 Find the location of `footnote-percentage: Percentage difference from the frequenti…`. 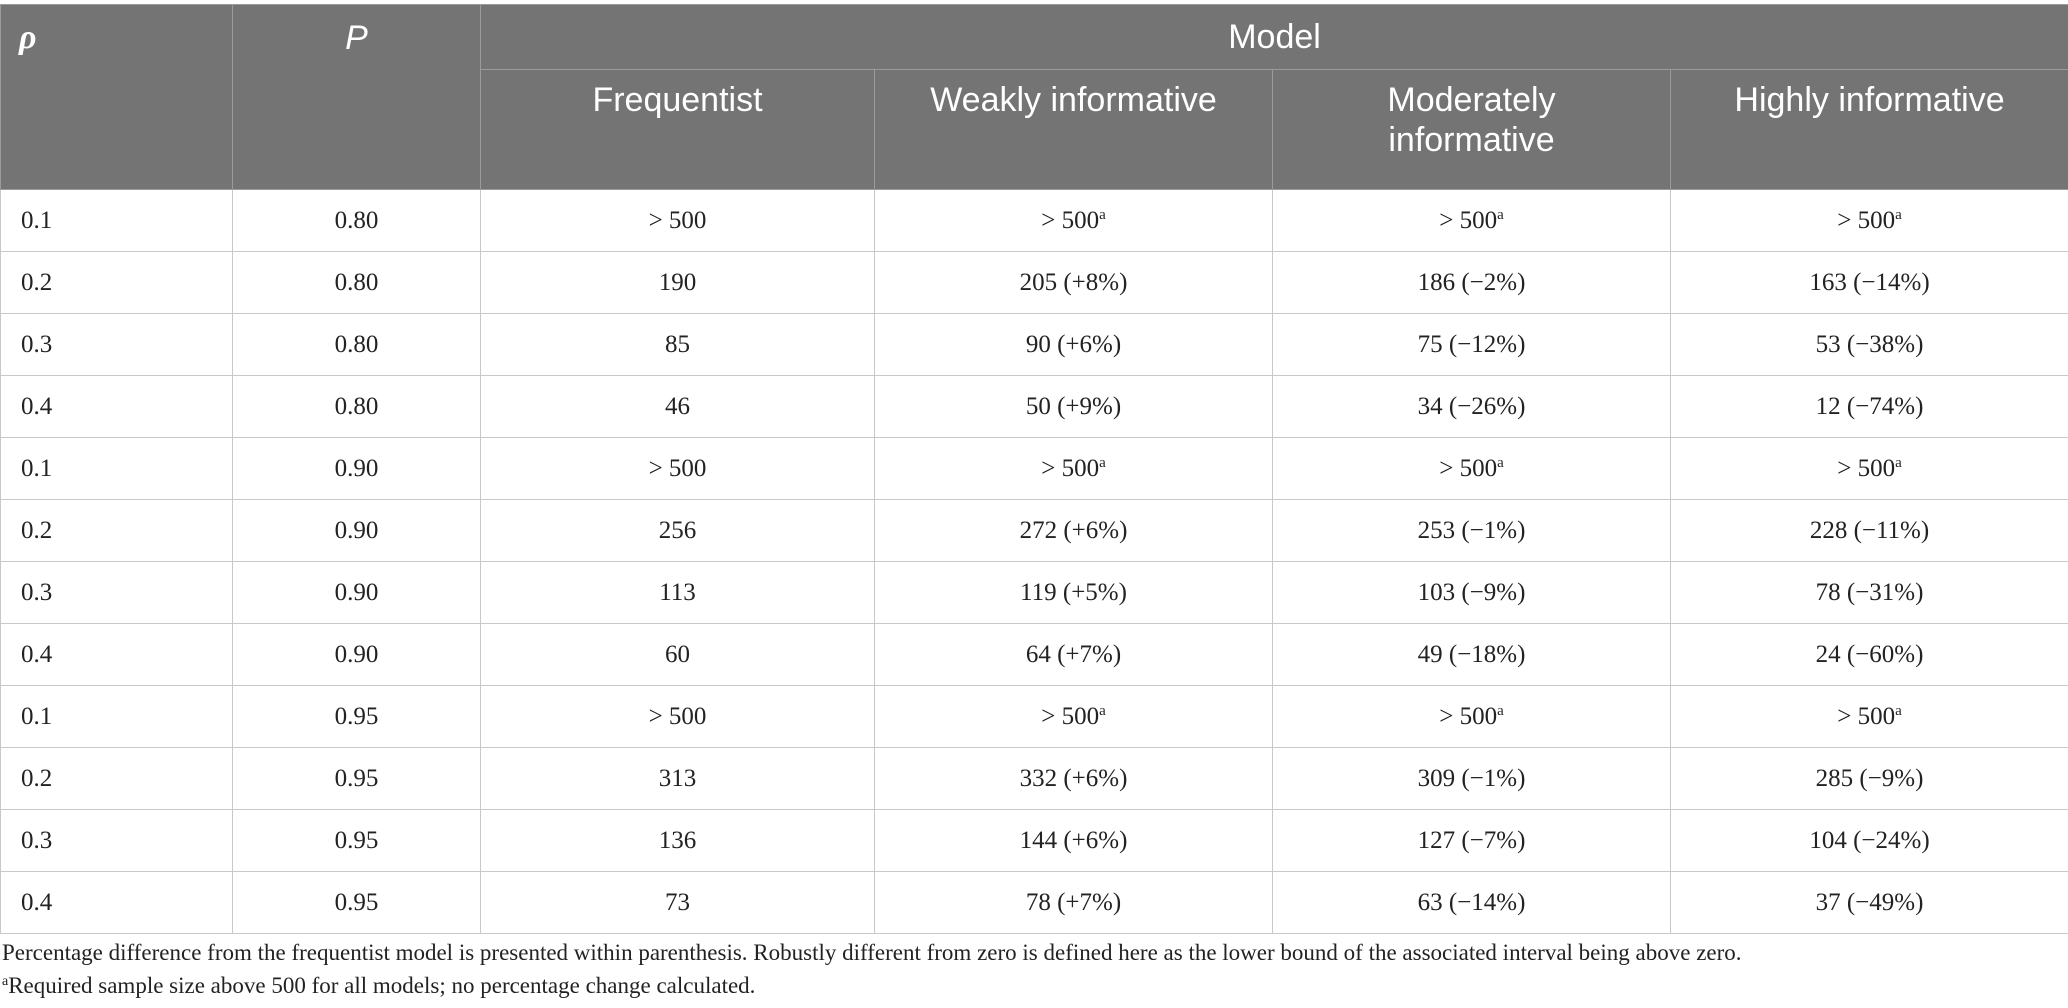

footnote-percentage: Percentage difference from the frequenti… is located at coordinates (872, 952).